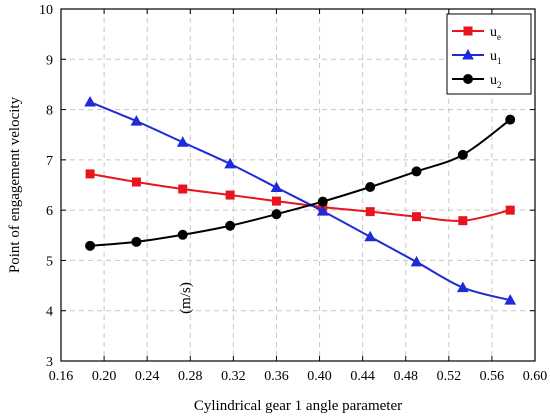 This screenshot has height=420, width=550. What do you see at coordinates (276, 376) in the screenshot?
I see `x-tick-label: 0.36` at bounding box center [276, 376].